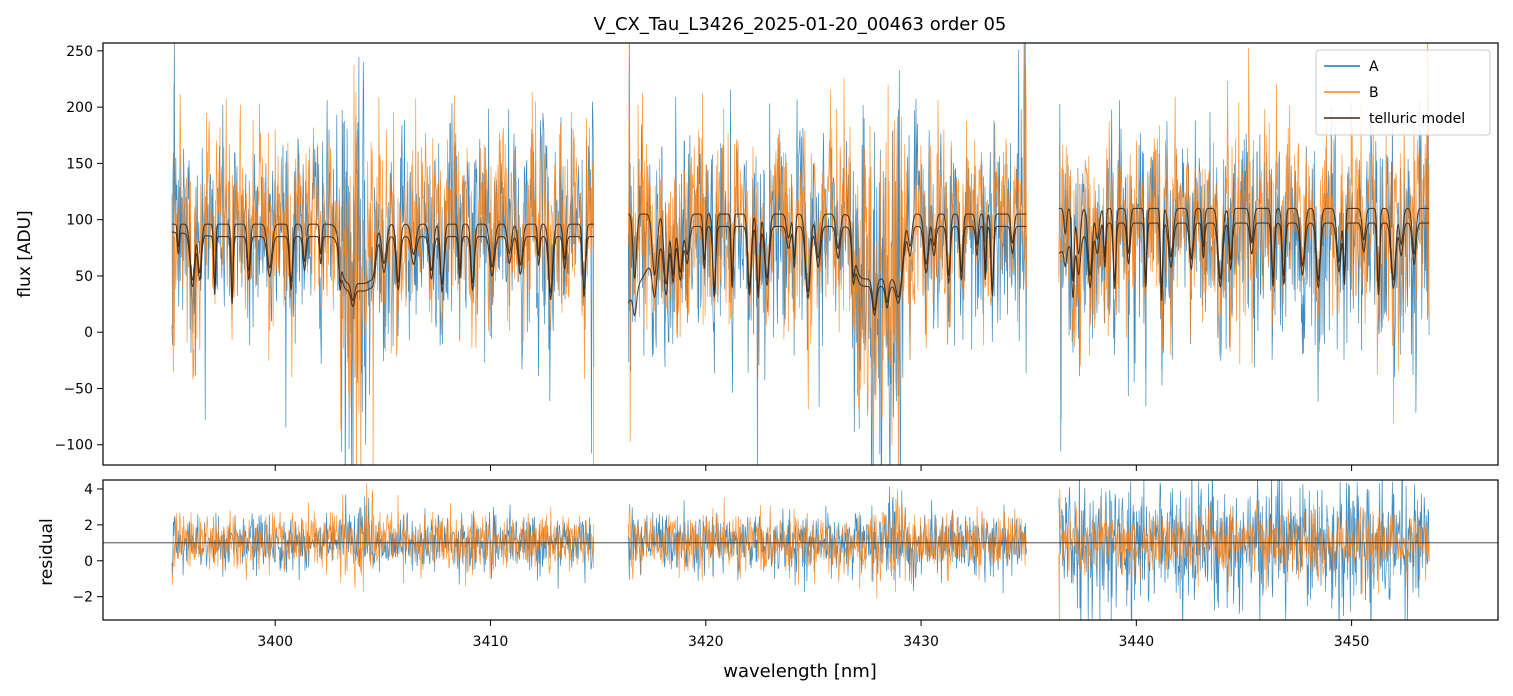  What do you see at coordinates (88, 526) in the screenshot?
I see `residual-y-tick-label: 2` at bounding box center [88, 526].